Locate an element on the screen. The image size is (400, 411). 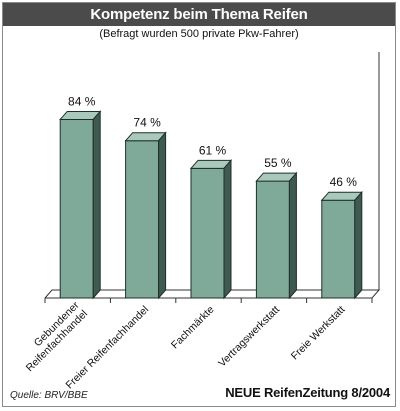
category-label-3: Fachmärkte is located at coordinates (193, 328).